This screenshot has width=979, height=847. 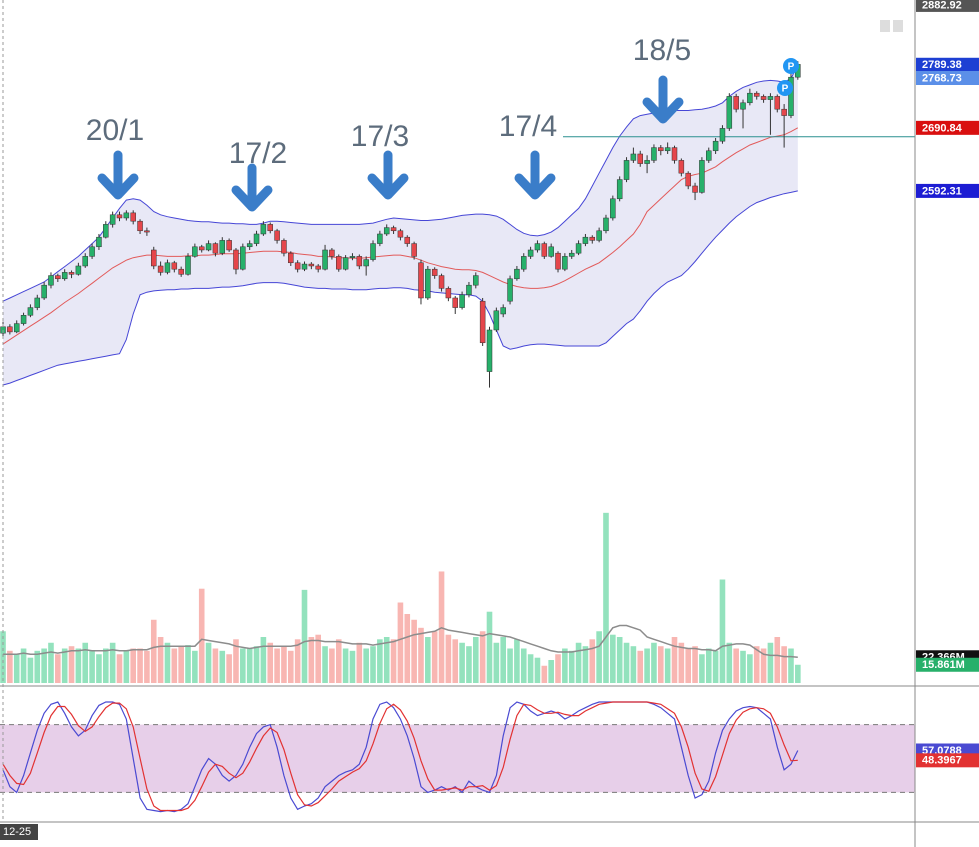 I want to click on cursor-date-box, so click(x=19, y=832).